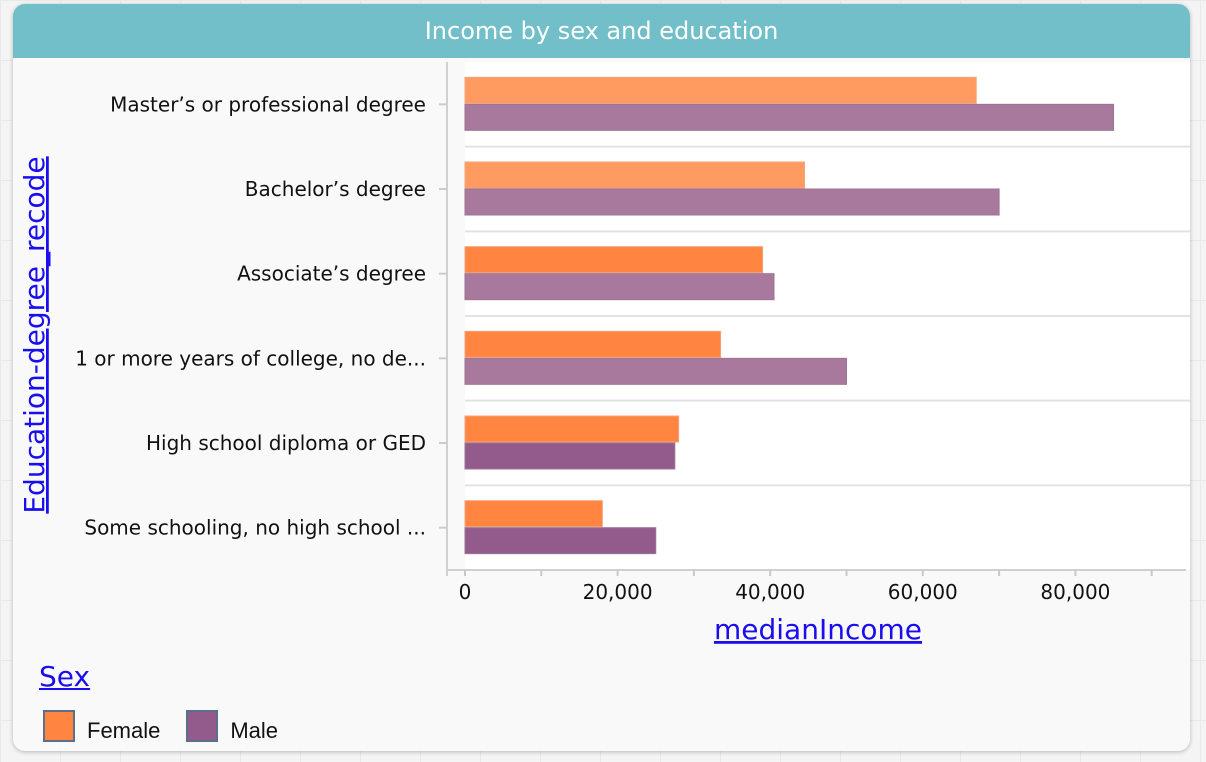 The width and height of the screenshot is (1206, 762). Describe the element at coordinates (818, 629) in the screenshot. I see `x-axis-title: medianIncome` at that location.